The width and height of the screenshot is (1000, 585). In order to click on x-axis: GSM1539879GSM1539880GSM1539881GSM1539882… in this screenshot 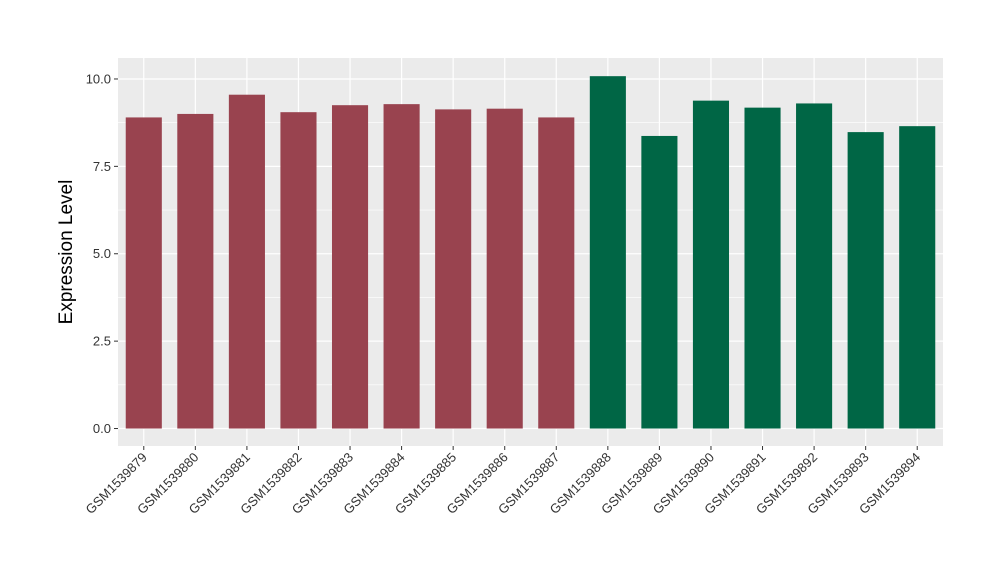, I will do `click(503, 481)`.